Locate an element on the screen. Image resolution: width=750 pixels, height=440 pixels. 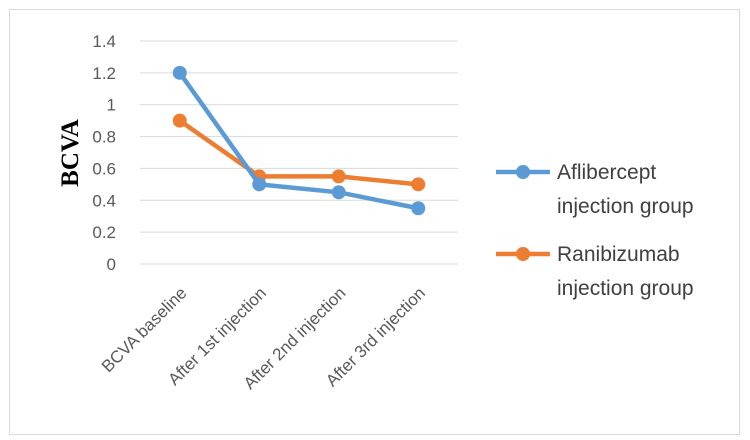
y-tick-label: 0.2 is located at coordinates (104, 232).